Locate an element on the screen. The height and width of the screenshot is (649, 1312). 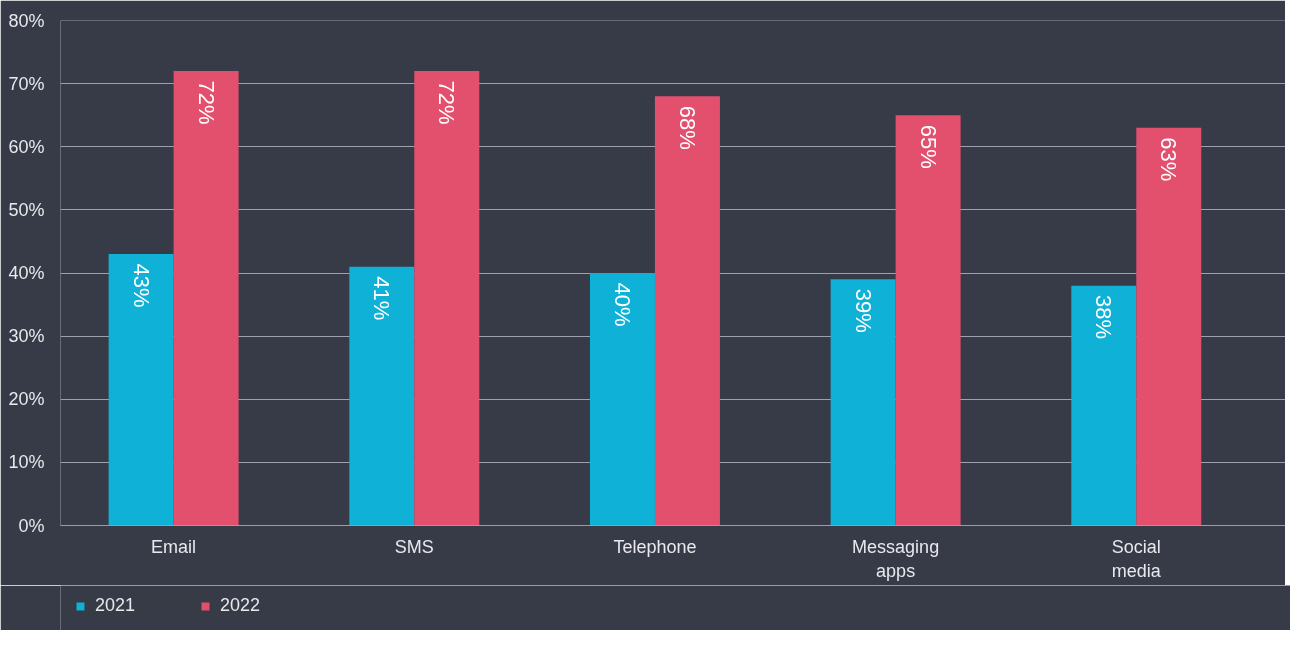
data-label: 39% is located at coordinates (863, 310).